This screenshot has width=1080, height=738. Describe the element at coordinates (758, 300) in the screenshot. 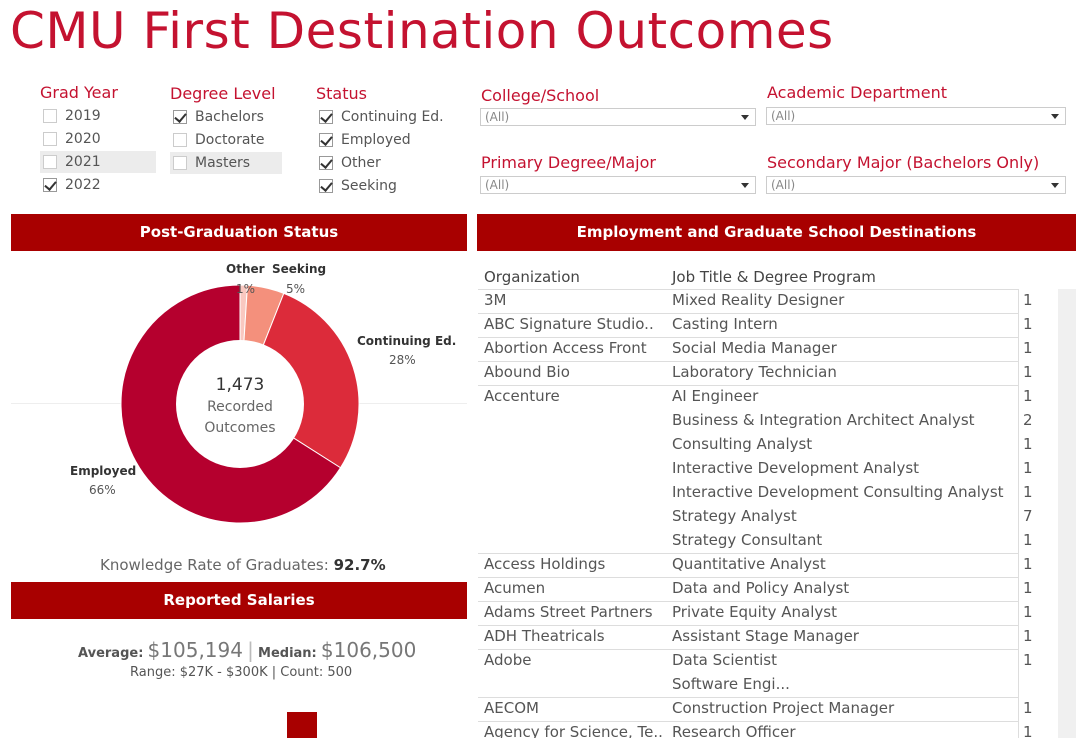

I see `job-title-cell: Mixed Reality Designer` at that location.